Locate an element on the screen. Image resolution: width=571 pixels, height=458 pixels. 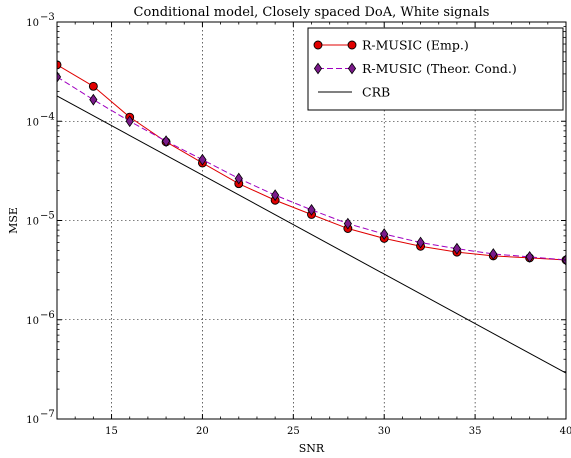
legend-label-3: CRB is located at coordinates (376, 92).